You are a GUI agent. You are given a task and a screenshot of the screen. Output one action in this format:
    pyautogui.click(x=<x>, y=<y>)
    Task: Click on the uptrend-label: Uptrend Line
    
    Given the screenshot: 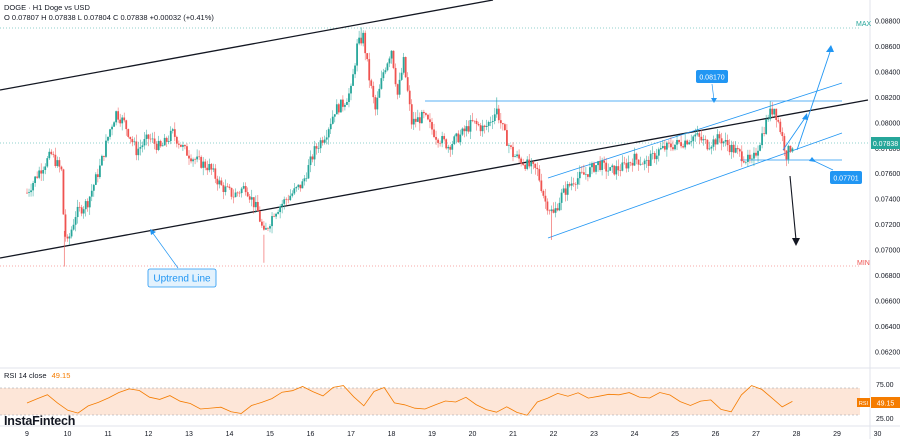 What is the action you would take?
    pyautogui.click(x=182, y=279)
    